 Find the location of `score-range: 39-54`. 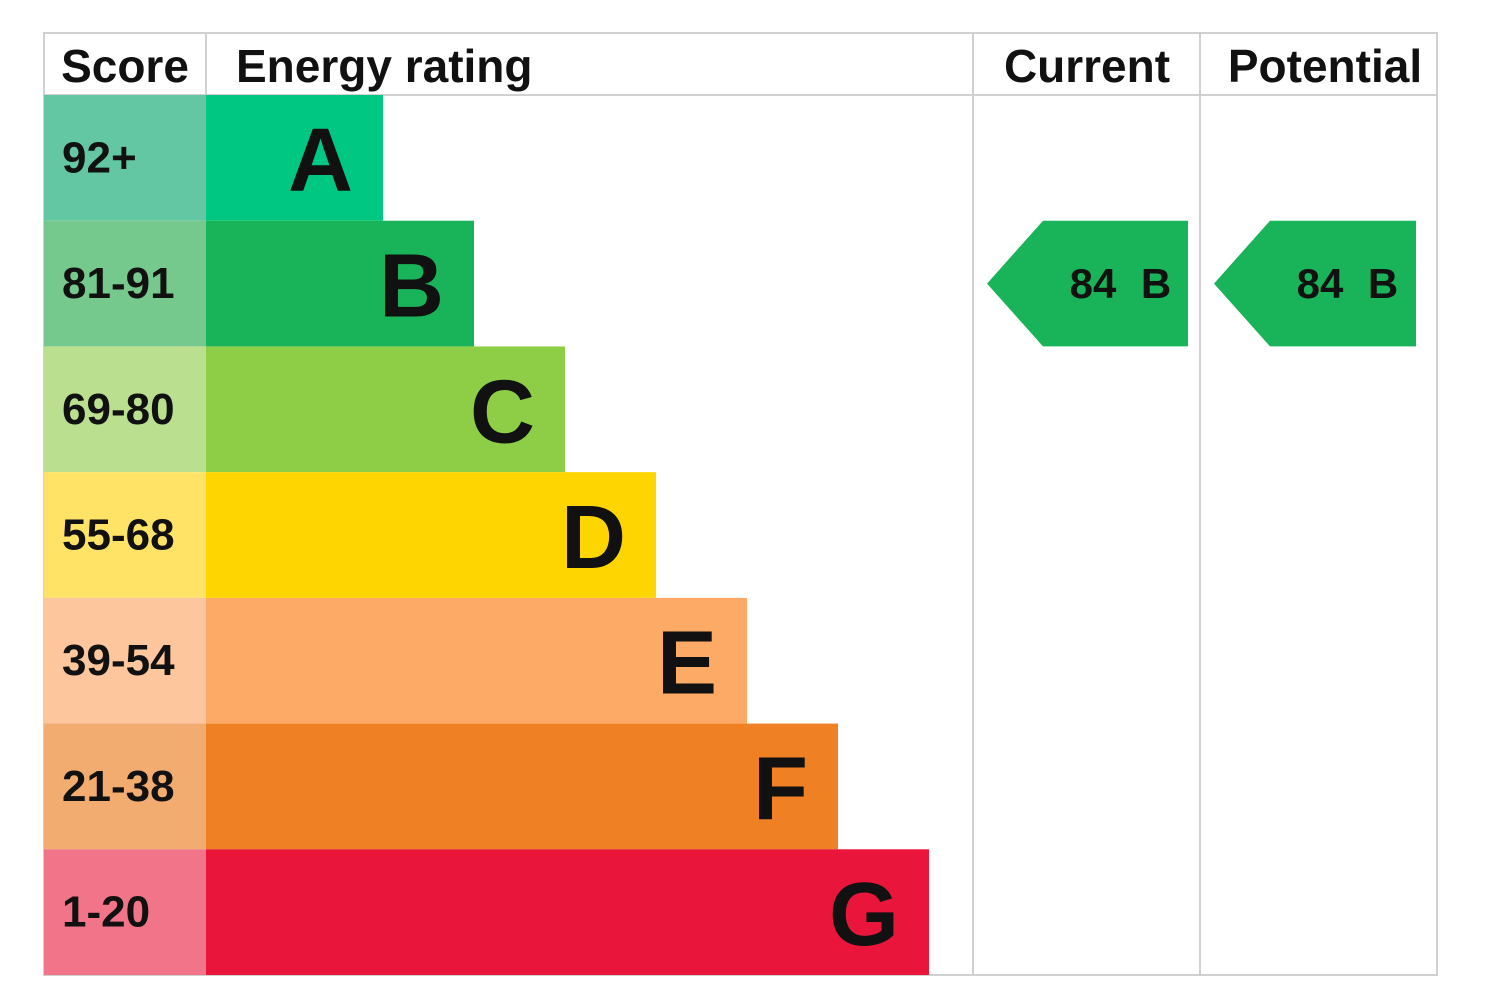

score-range: 39-54 is located at coordinates (118, 660).